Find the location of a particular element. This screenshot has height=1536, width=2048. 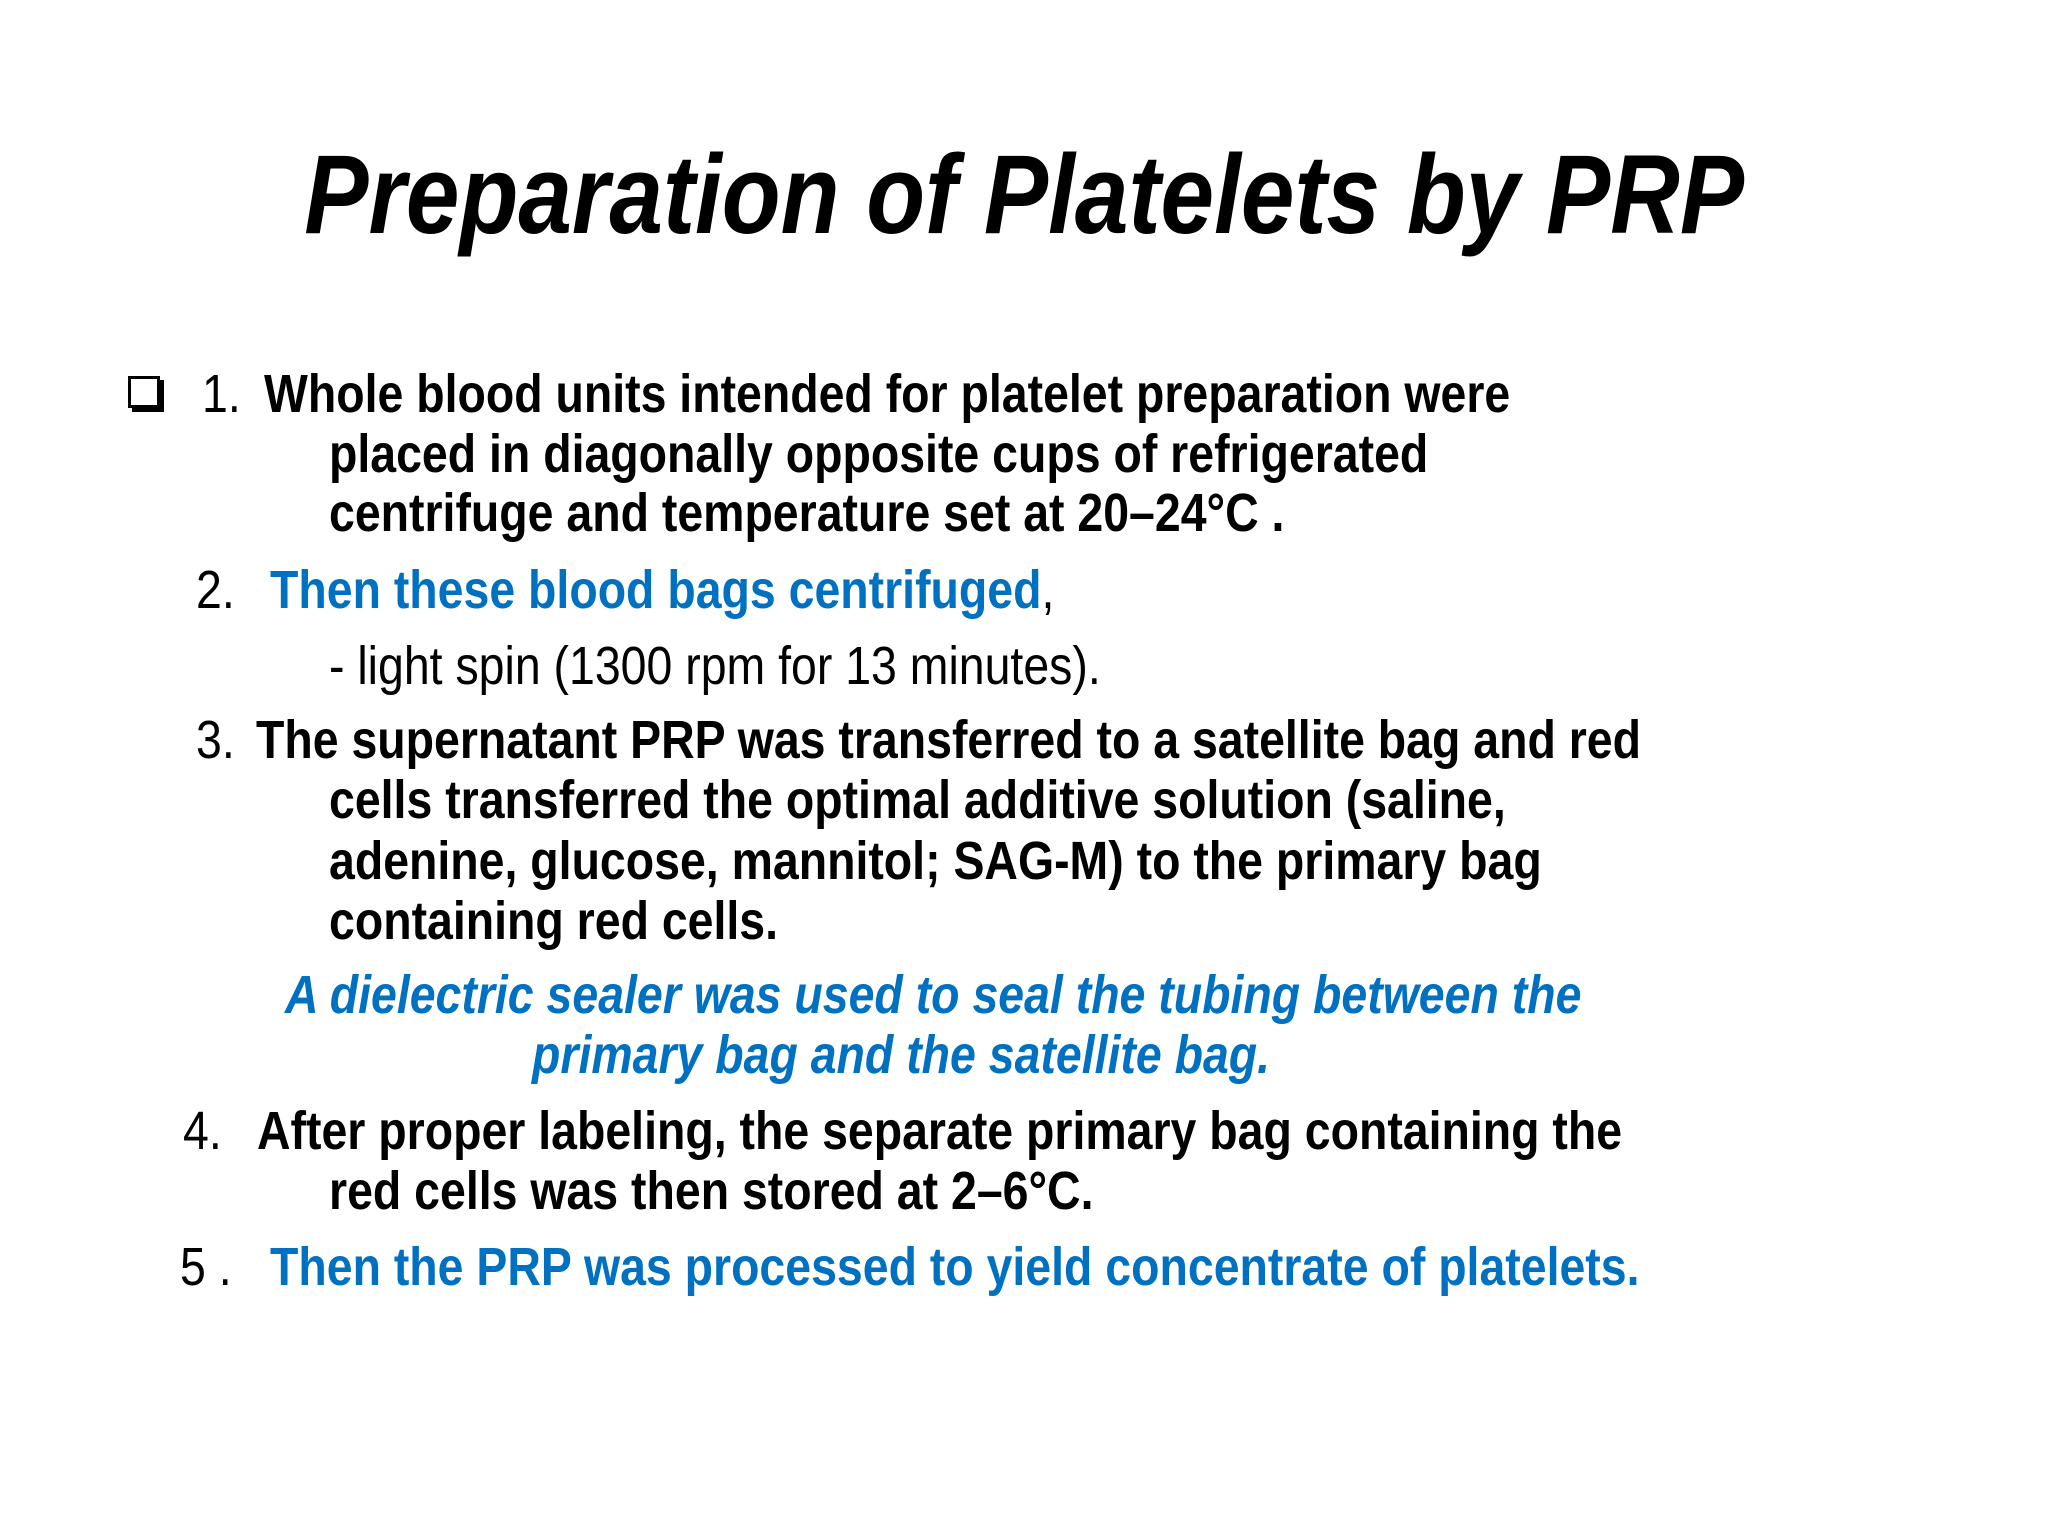

step-3-number: 3. is located at coordinates (215, 740).